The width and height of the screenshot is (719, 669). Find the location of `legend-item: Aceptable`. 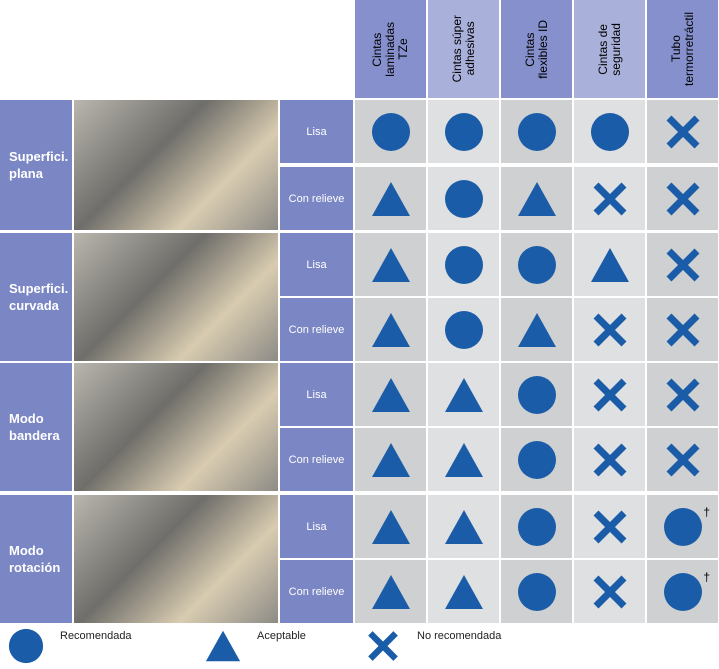

legend-item: Aceptable is located at coordinates (305, 646).